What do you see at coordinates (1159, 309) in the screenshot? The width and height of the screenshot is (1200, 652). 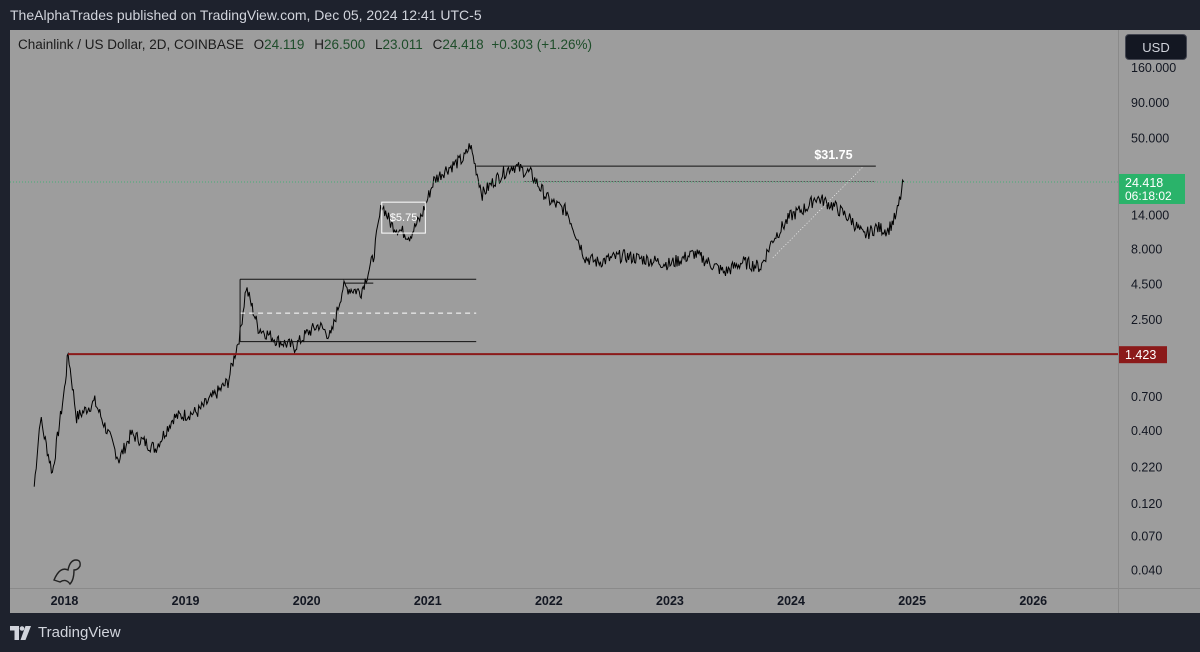 I see `price-axis` at bounding box center [1159, 309].